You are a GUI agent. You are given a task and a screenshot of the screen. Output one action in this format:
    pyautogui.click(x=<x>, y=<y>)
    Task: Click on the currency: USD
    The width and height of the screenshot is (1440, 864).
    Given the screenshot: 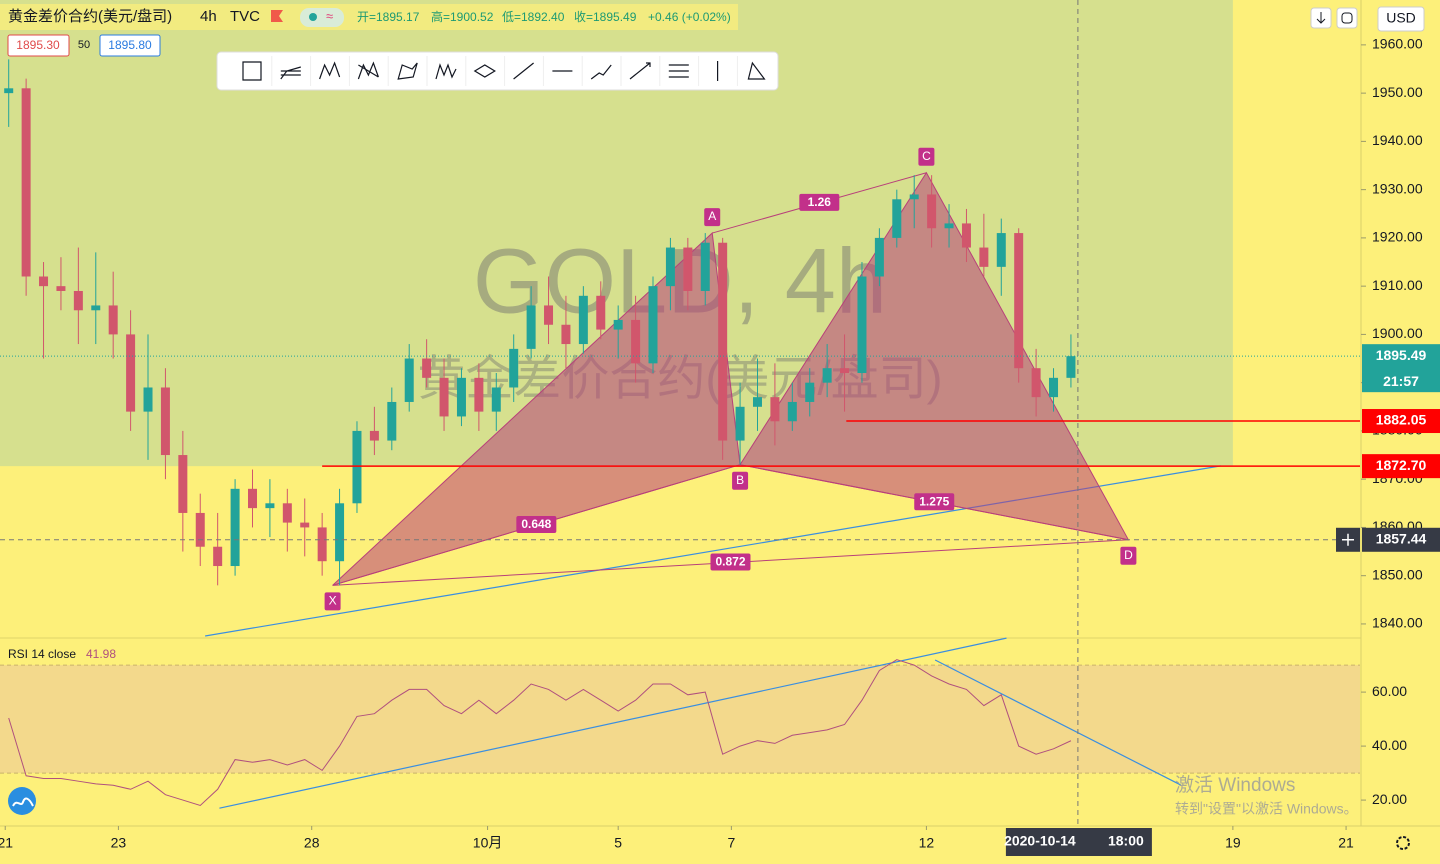 What is the action you would take?
    pyautogui.click(x=1401, y=18)
    